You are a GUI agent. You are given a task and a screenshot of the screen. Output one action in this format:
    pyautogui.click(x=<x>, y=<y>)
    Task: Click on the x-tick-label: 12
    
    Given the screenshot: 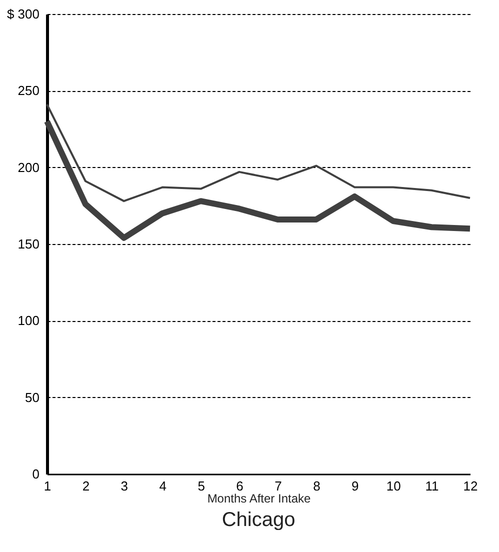 What is the action you would take?
    pyautogui.click(x=470, y=486)
    